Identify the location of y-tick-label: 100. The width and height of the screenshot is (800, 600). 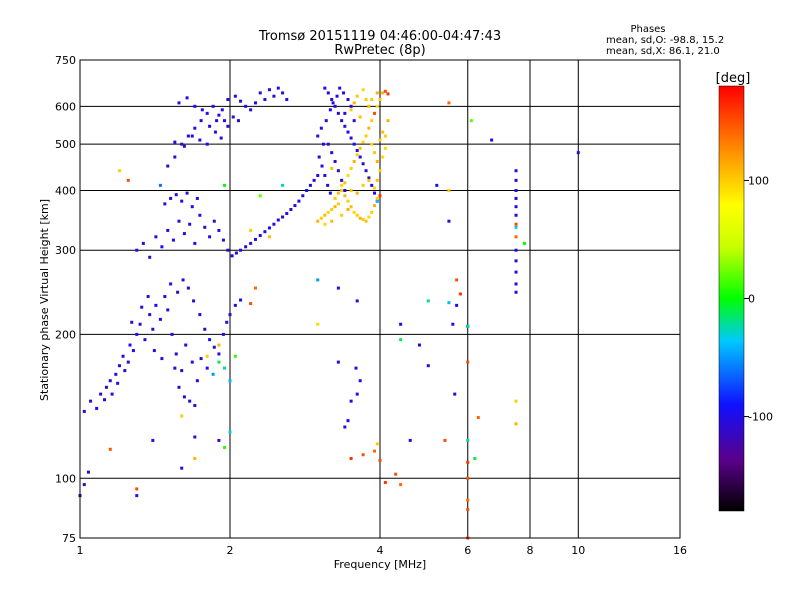
(65, 478).